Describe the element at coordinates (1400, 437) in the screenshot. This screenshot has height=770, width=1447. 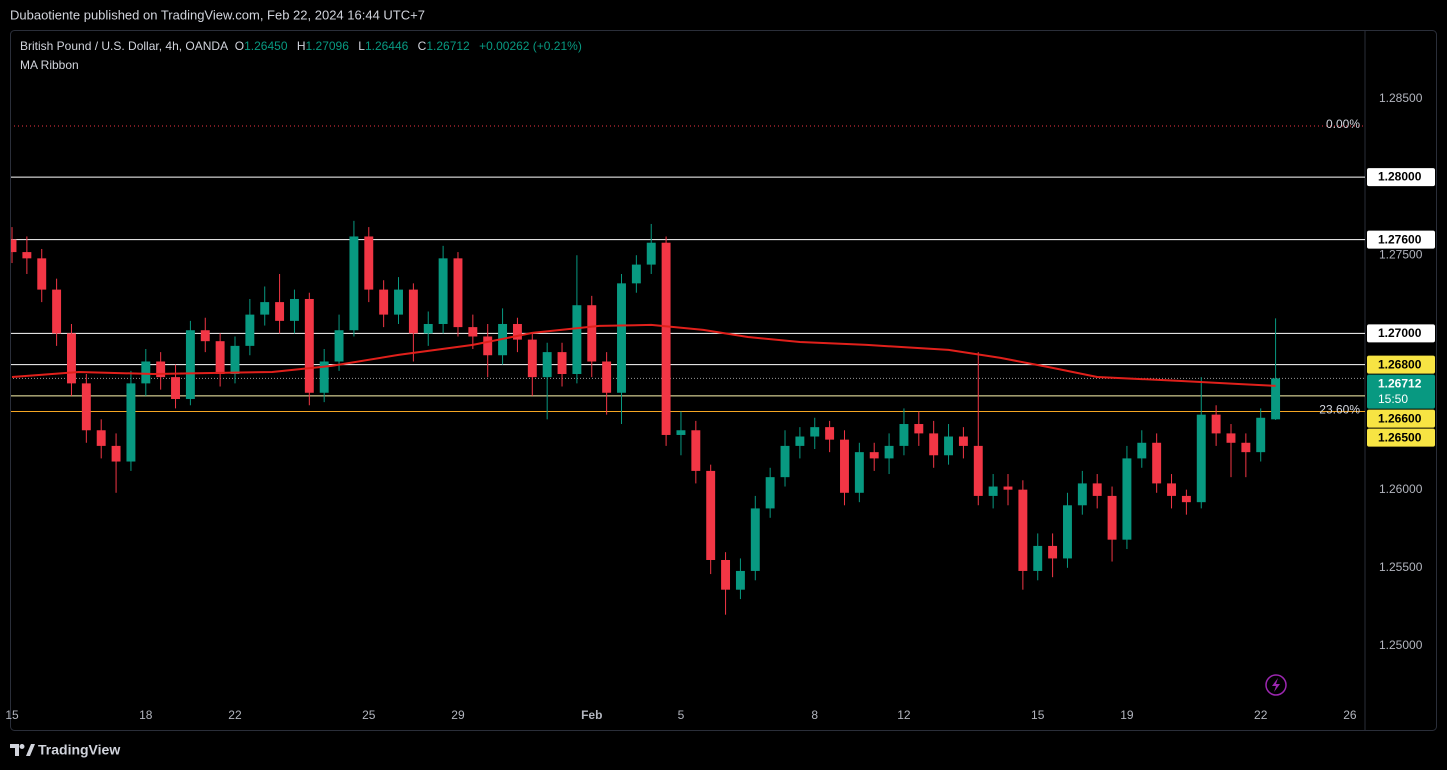
I see `price-badge-label: 1.26500` at that location.